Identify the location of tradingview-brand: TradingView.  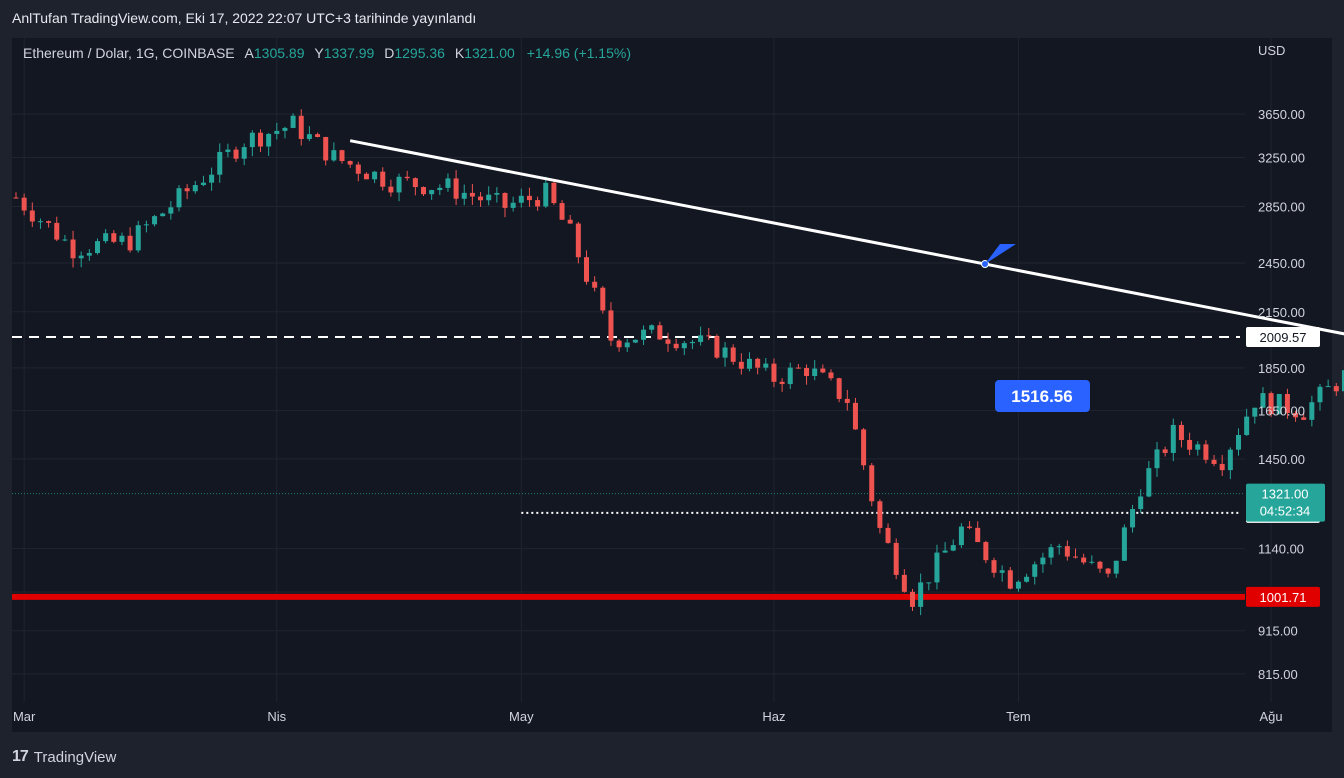
(75, 757).